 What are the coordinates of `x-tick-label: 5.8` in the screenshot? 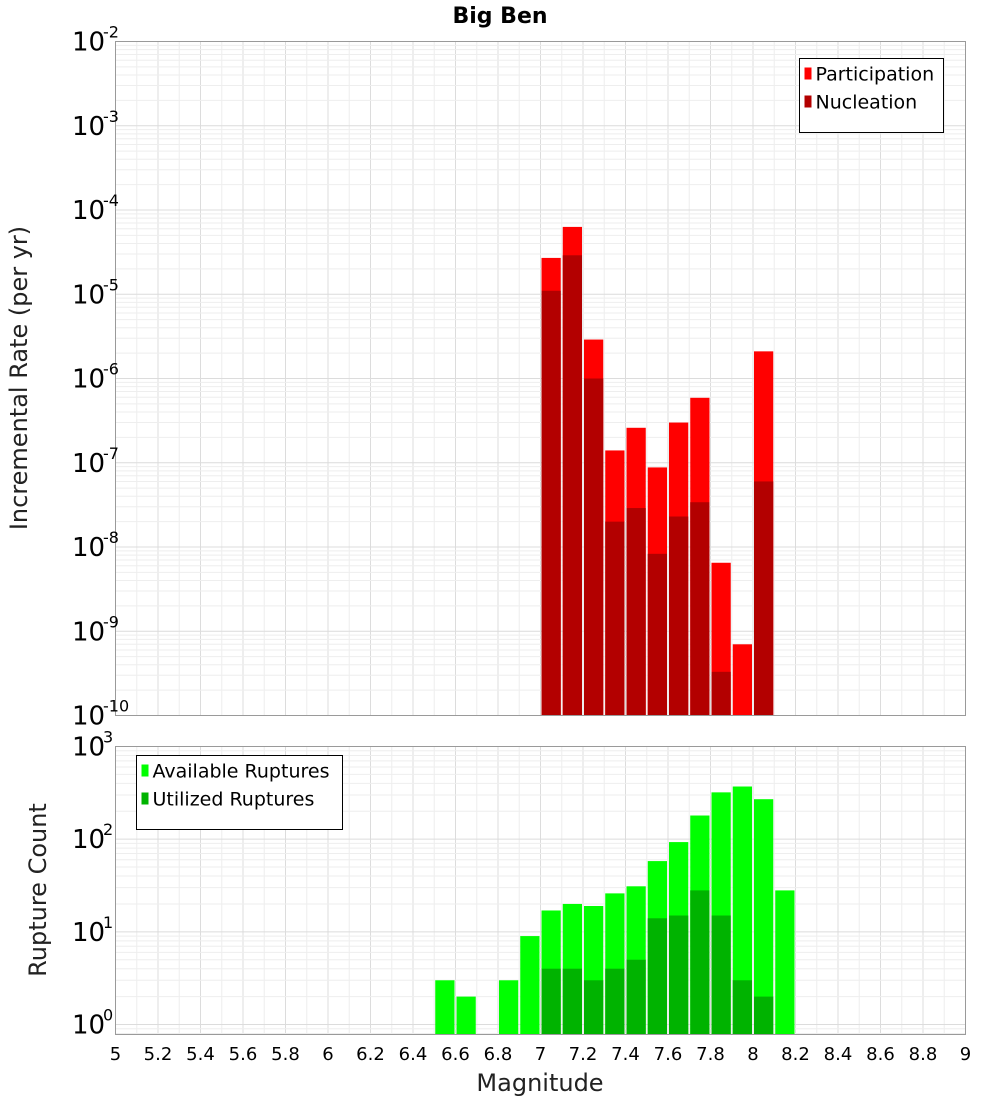 It's located at (285, 1054).